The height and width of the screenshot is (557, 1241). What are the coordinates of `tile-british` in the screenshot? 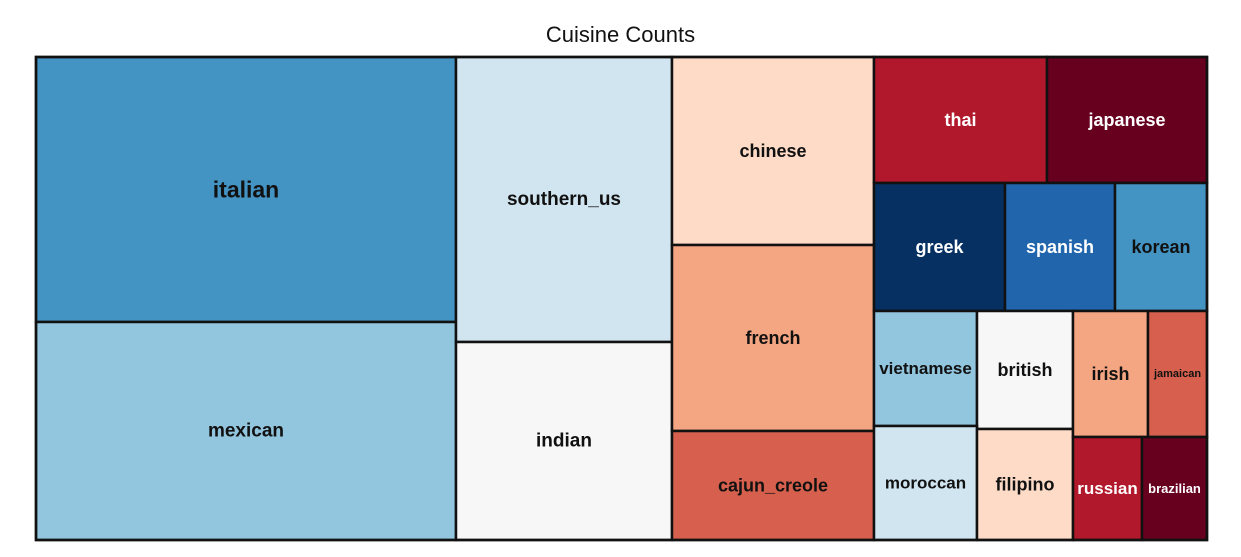 It's located at (1025, 370).